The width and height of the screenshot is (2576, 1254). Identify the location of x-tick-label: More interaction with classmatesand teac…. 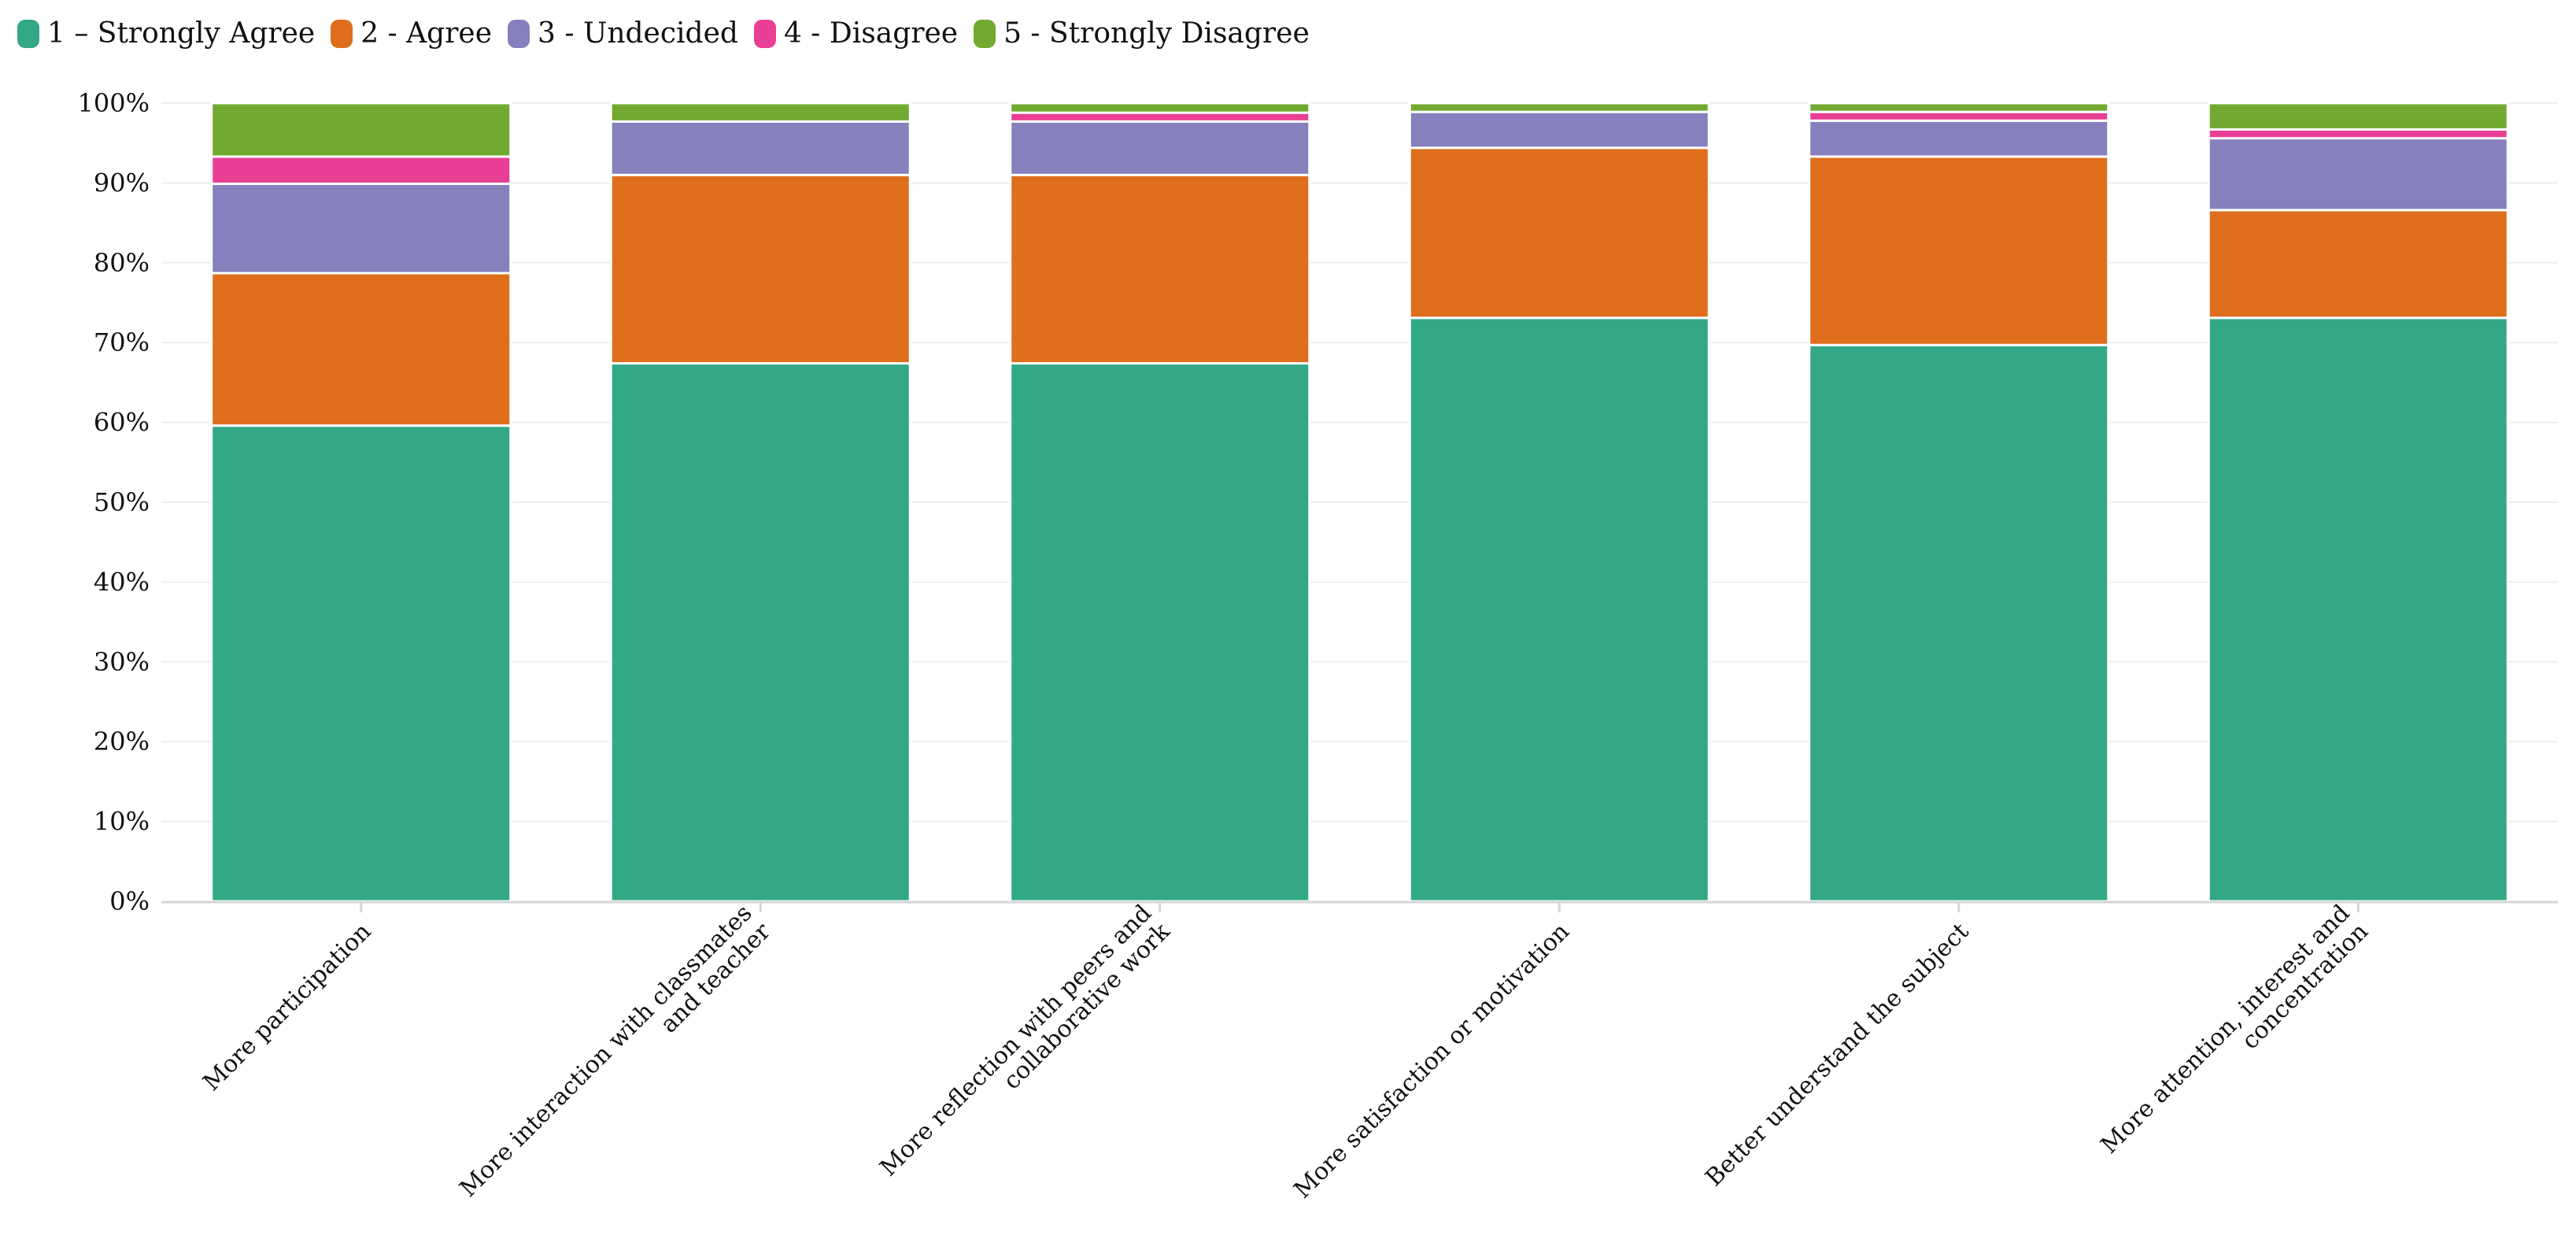
(616, 1060).